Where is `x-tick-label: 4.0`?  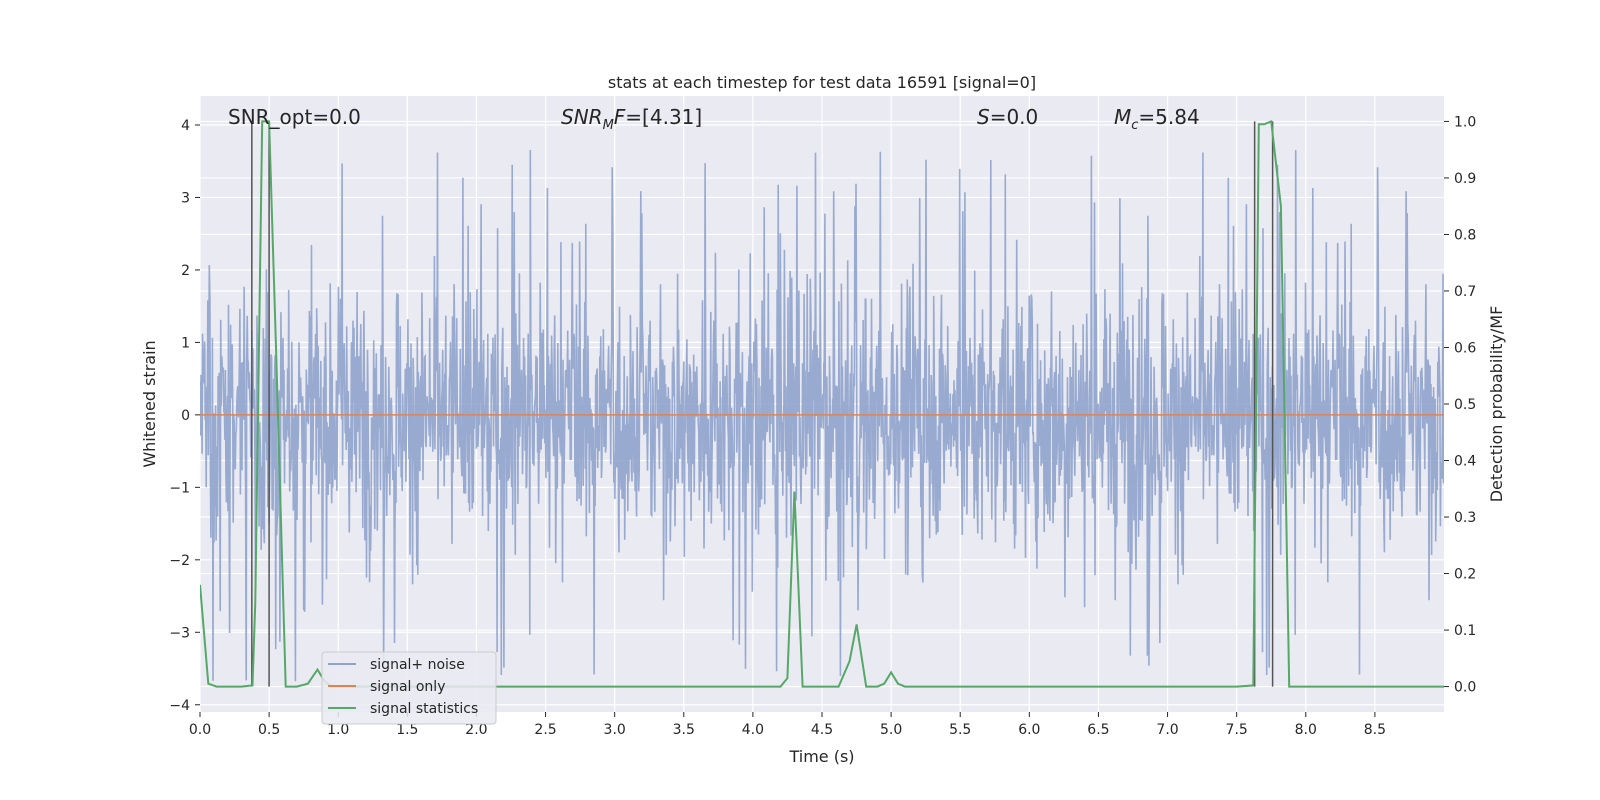
x-tick-label: 4.0 is located at coordinates (753, 730).